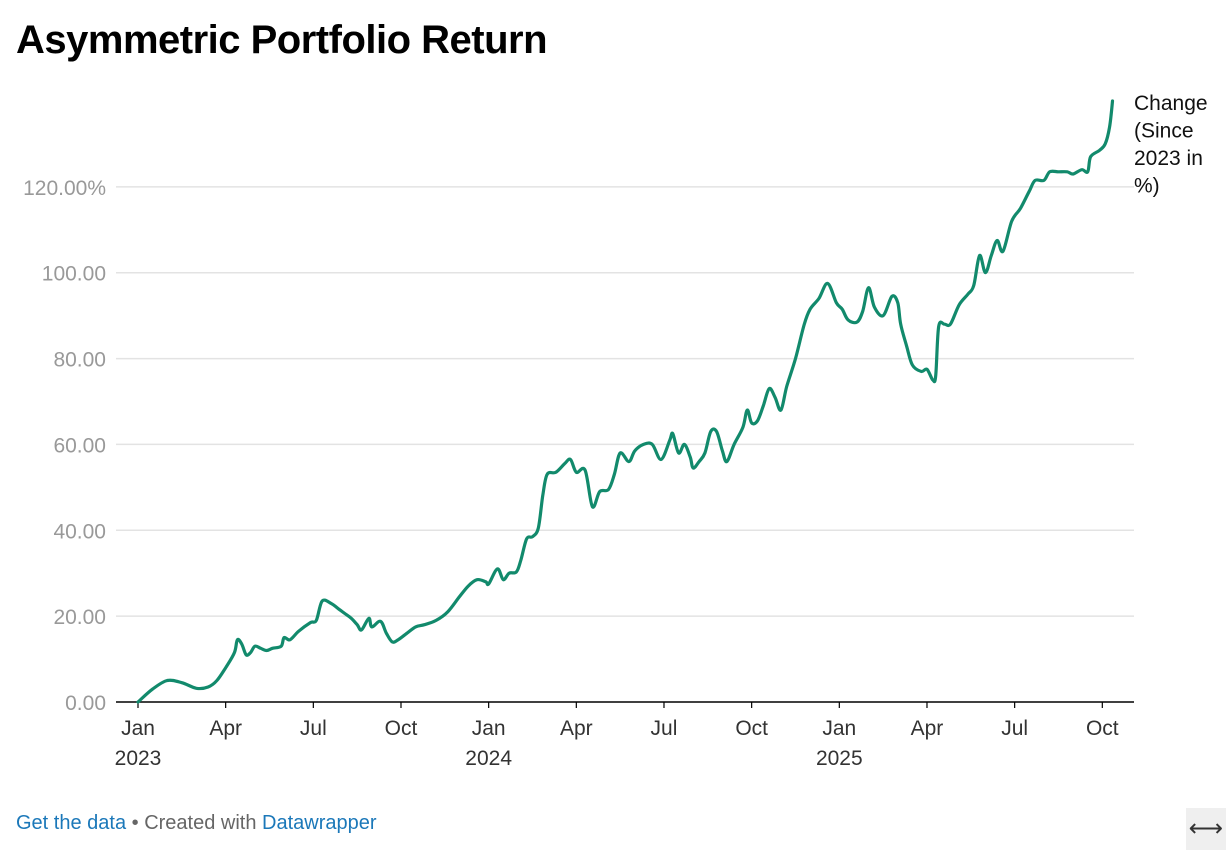  What do you see at coordinates (79, 617) in the screenshot?
I see `y-tick-label: 20.00` at bounding box center [79, 617].